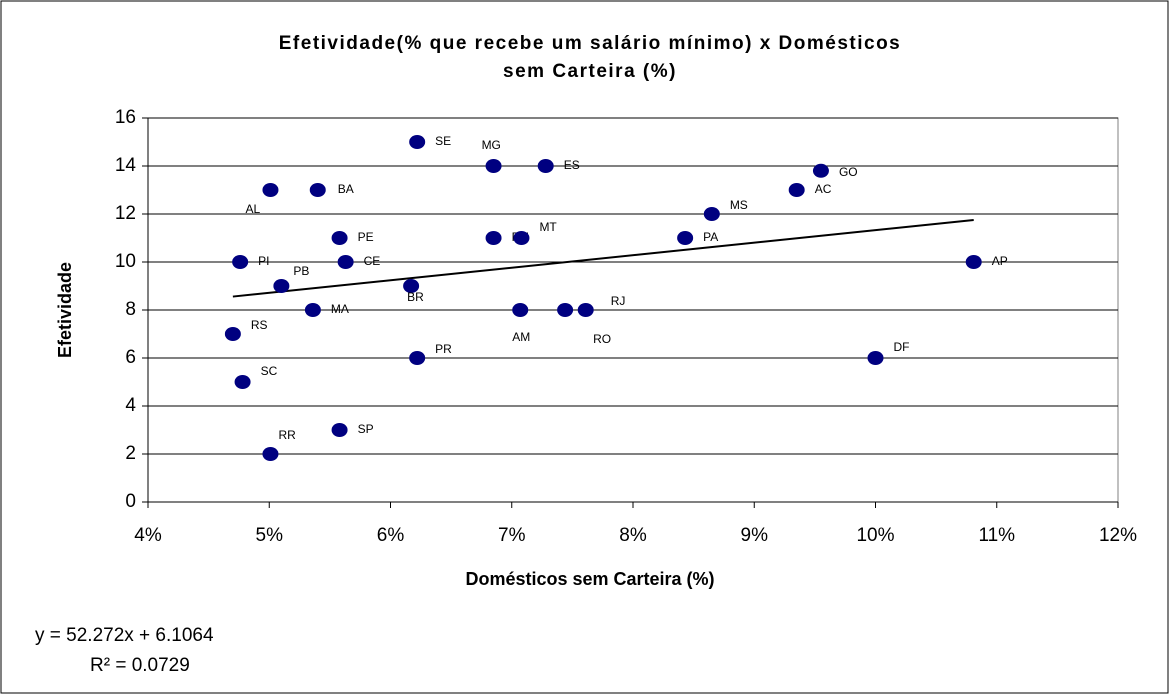 The height and width of the screenshot is (694, 1170). I want to click on point-label: BA, so click(346, 189).